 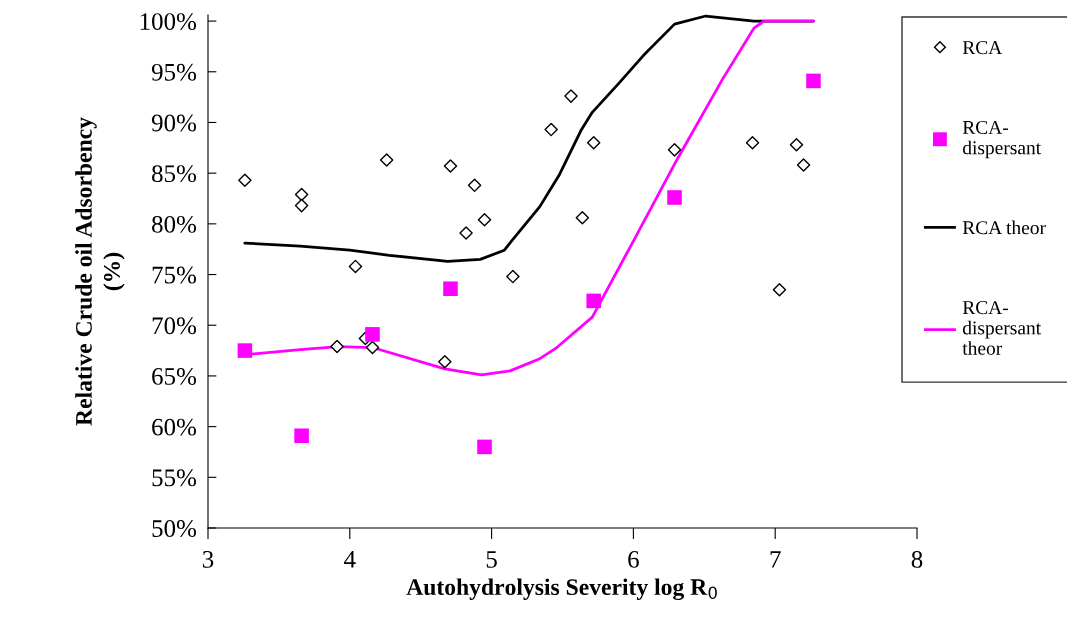 I want to click on x-tick-label: 6, so click(x=633, y=559).